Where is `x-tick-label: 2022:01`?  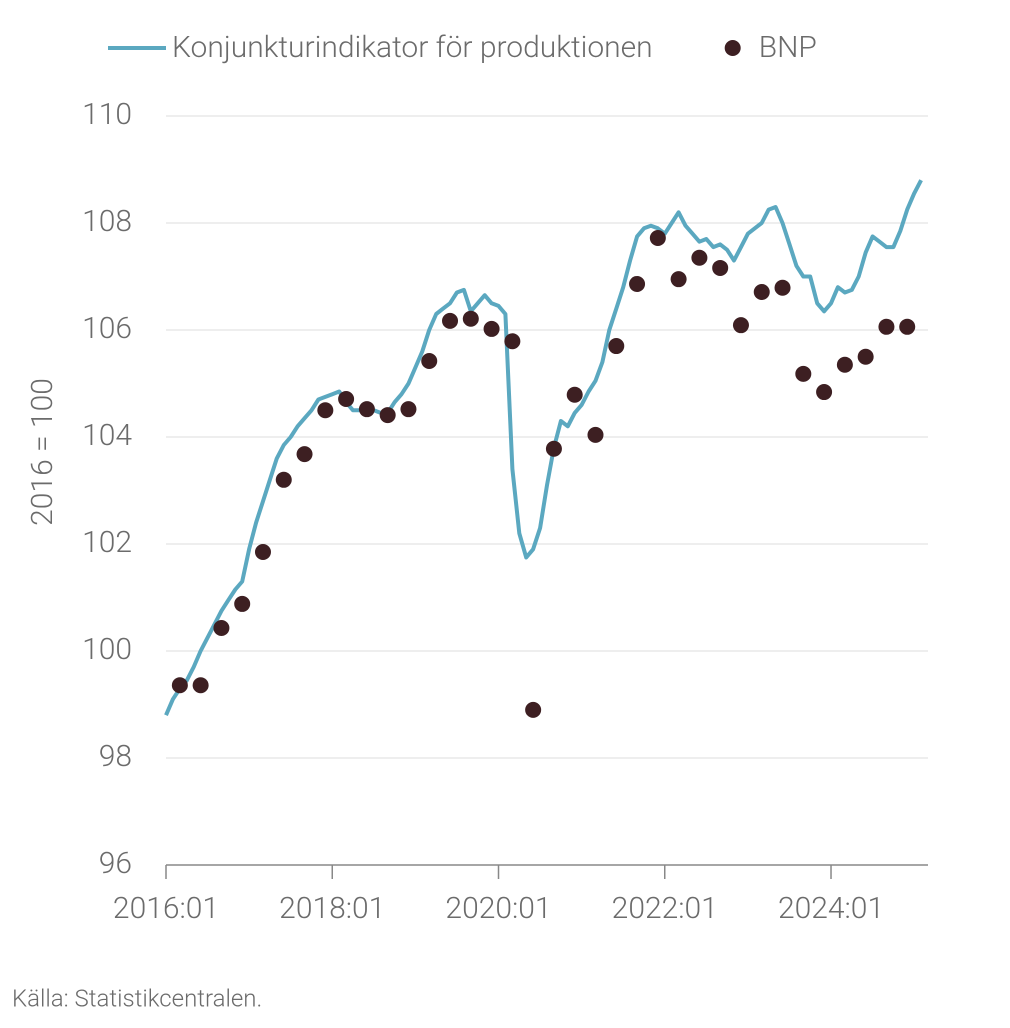
x-tick-label: 2022:01 is located at coordinates (665, 908).